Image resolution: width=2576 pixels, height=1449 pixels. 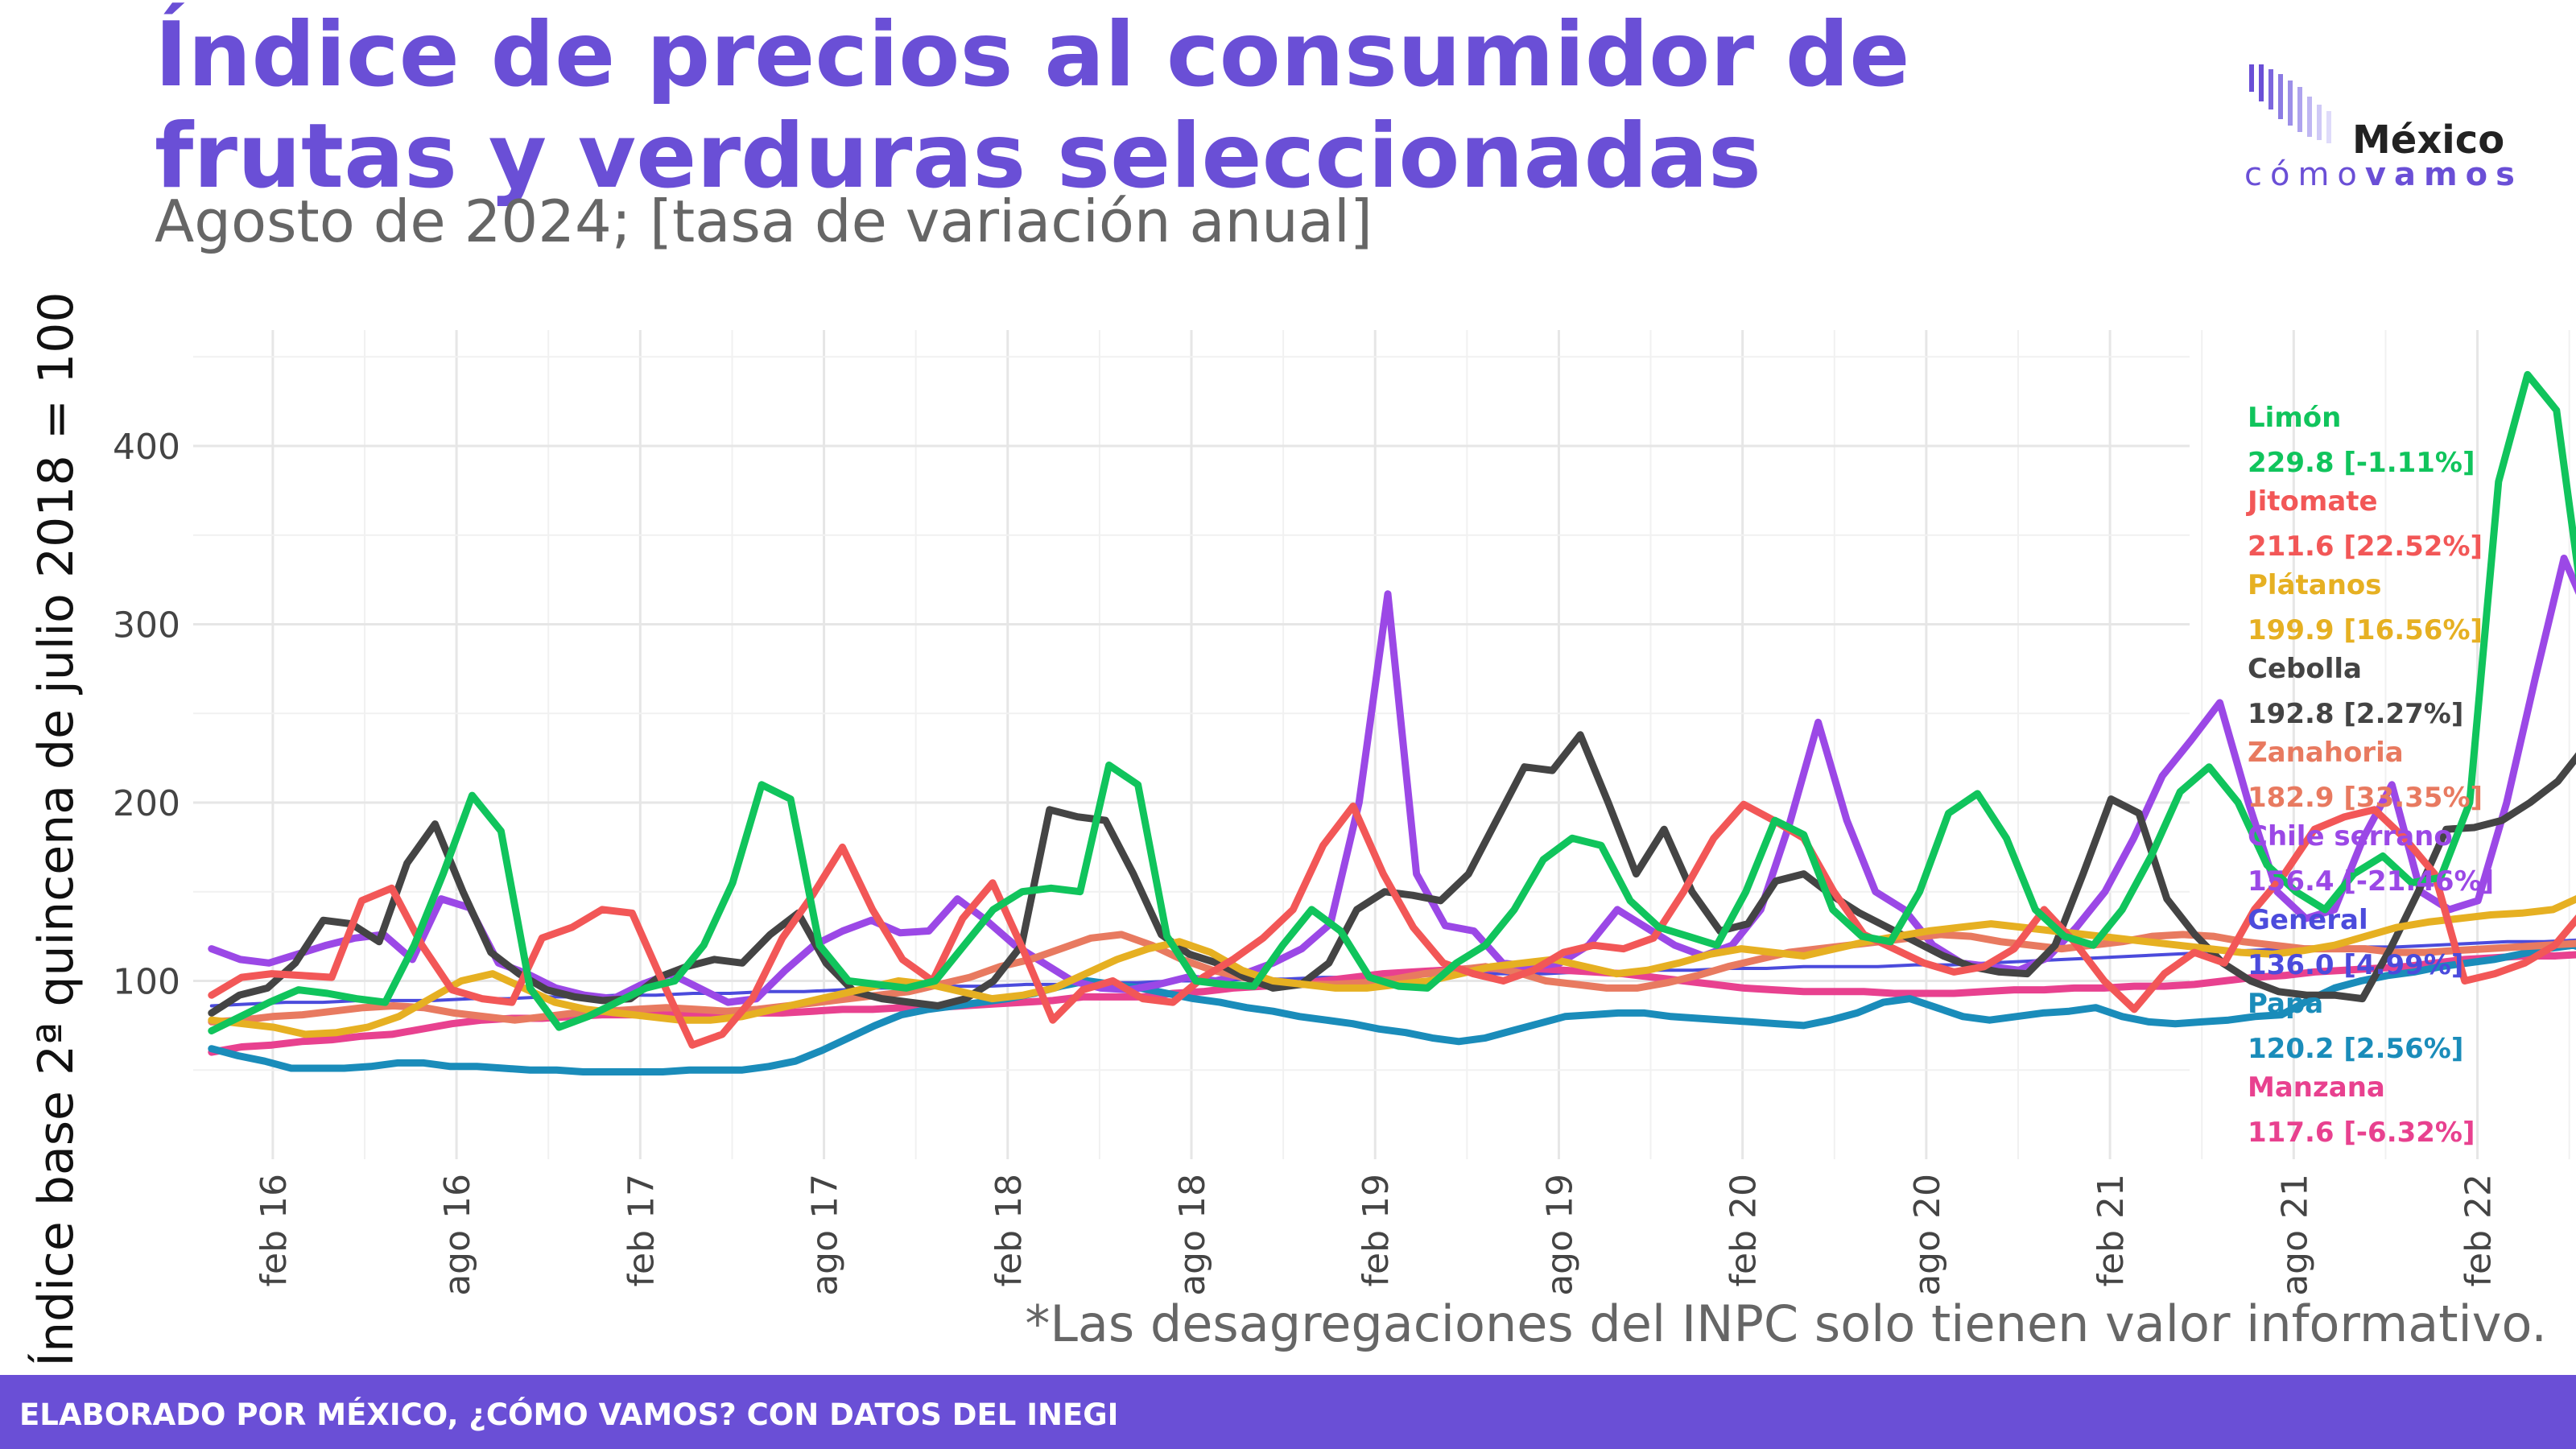 I want to click on series-line-general, so click(x=1392, y=973).